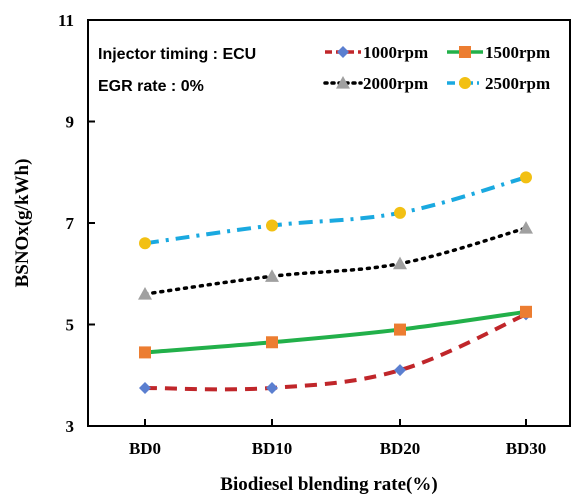 This screenshot has width=587, height=500. What do you see at coordinates (70, 325) in the screenshot?
I see `y-tick-label: 5` at bounding box center [70, 325].